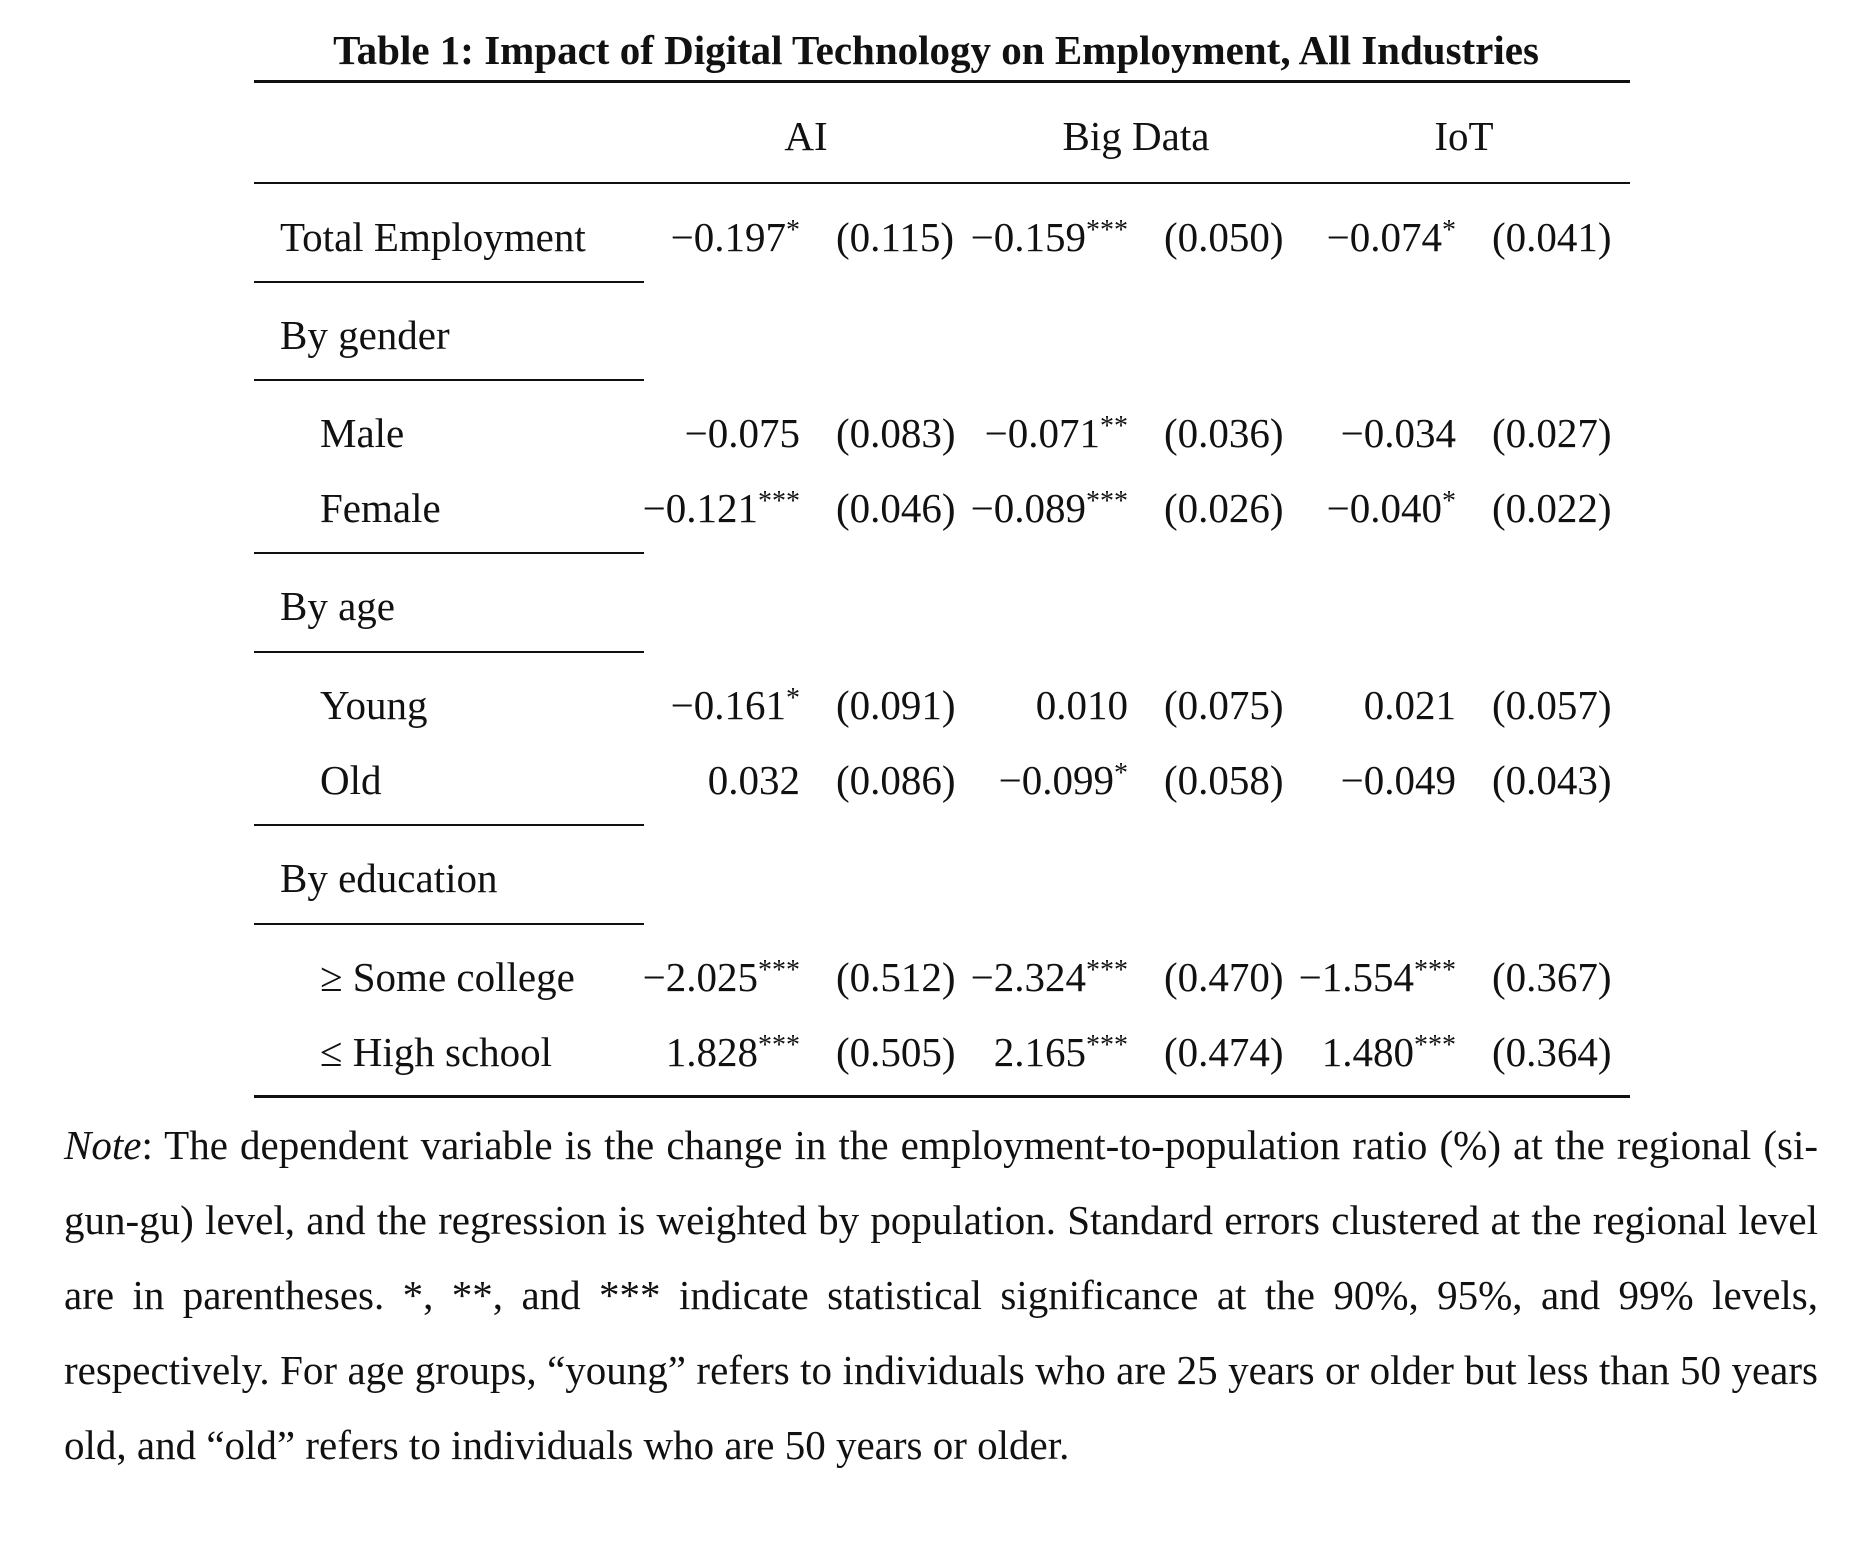  I want to click on coef-cell: −0.074*, so click(1391, 237).